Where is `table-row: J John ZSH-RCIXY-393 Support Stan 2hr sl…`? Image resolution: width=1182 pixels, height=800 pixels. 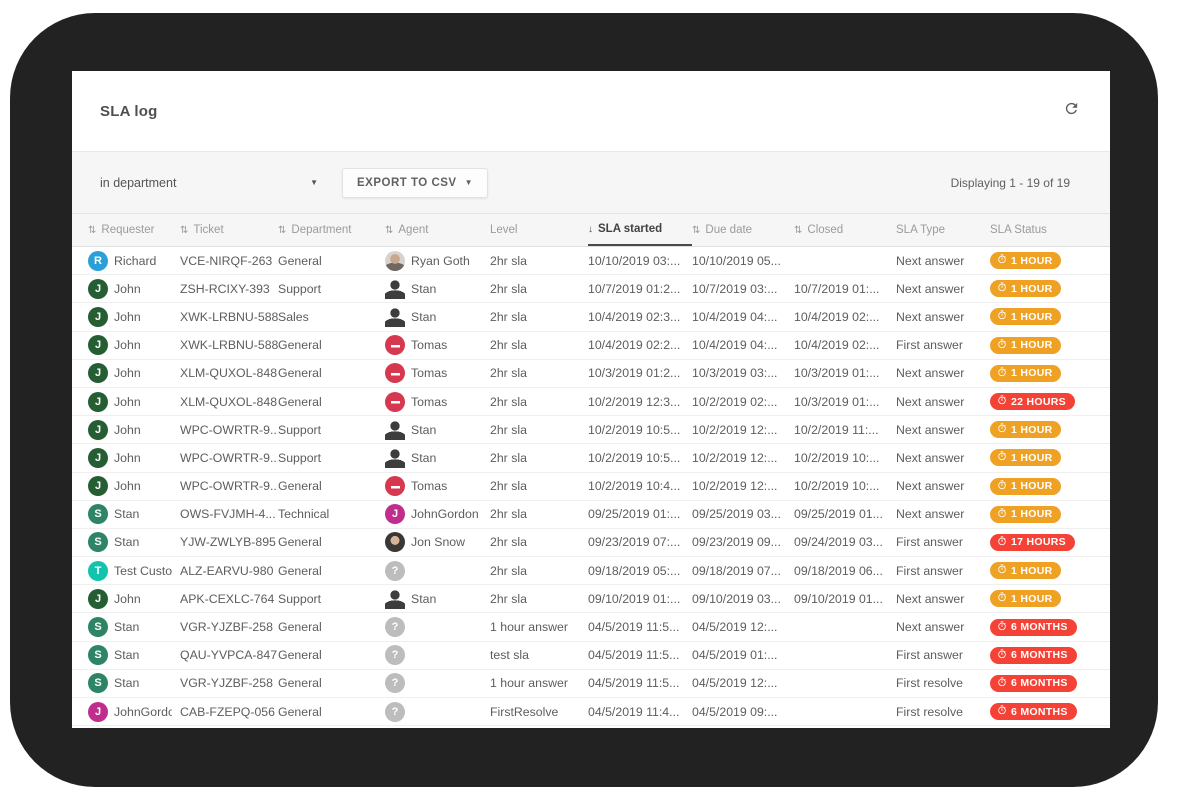 table-row: J John ZSH-RCIXY-393 Support Stan 2hr sl… is located at coordinates (591, 289).